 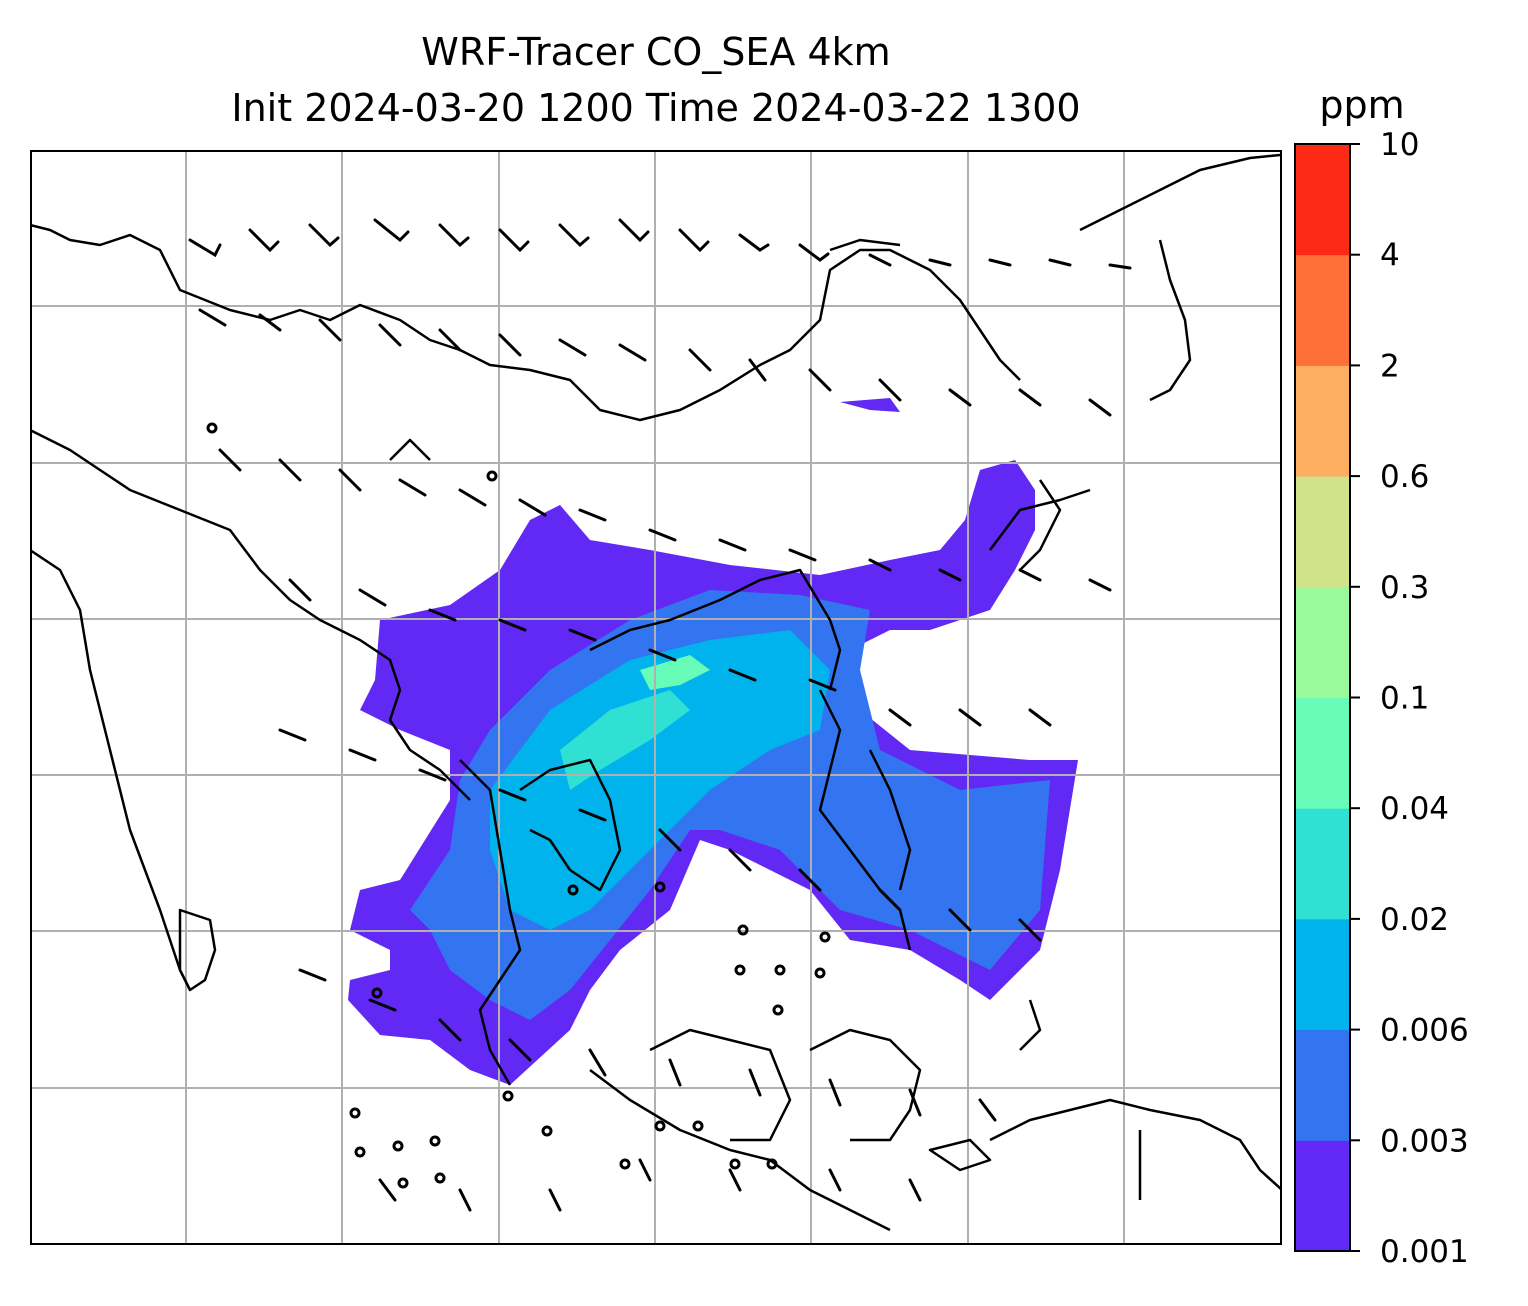 What do you see at coordinates (1390, 256) in the screenshot?
I see `colorbar-tick-label: 4` at bounding box center [1390, 256].